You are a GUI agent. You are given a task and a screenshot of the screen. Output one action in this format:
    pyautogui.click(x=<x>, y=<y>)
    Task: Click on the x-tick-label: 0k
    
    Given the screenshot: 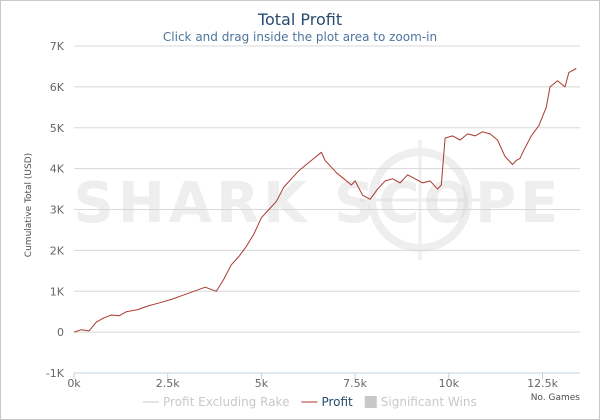 What is the action you would take?
    pyautogui.click(x=74, y=383)
    